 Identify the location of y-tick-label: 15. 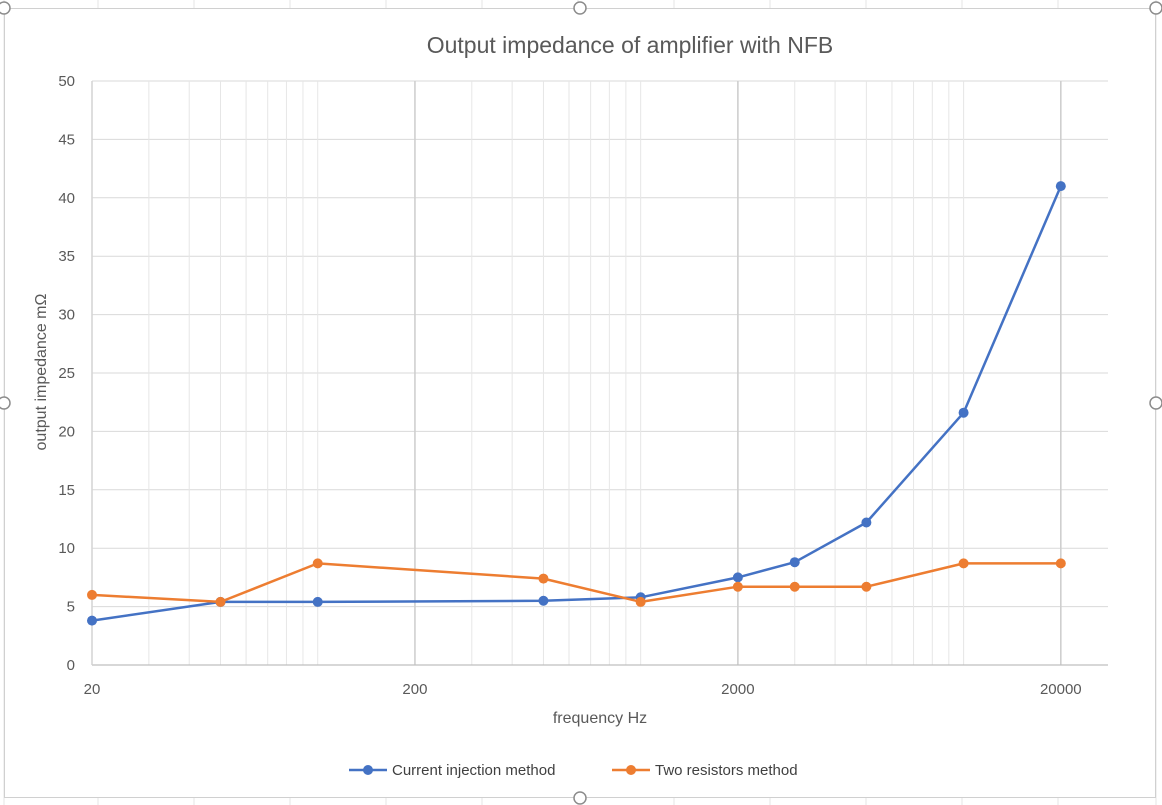
(66, 490).